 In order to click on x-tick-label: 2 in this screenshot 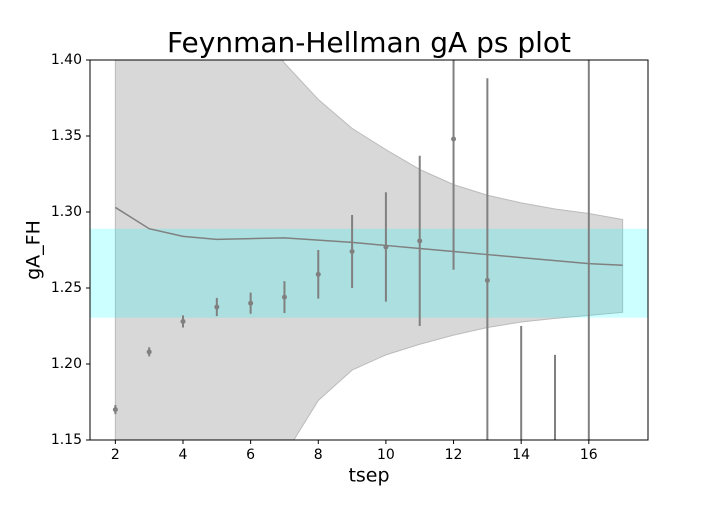, I will do `click(115, 455)`.